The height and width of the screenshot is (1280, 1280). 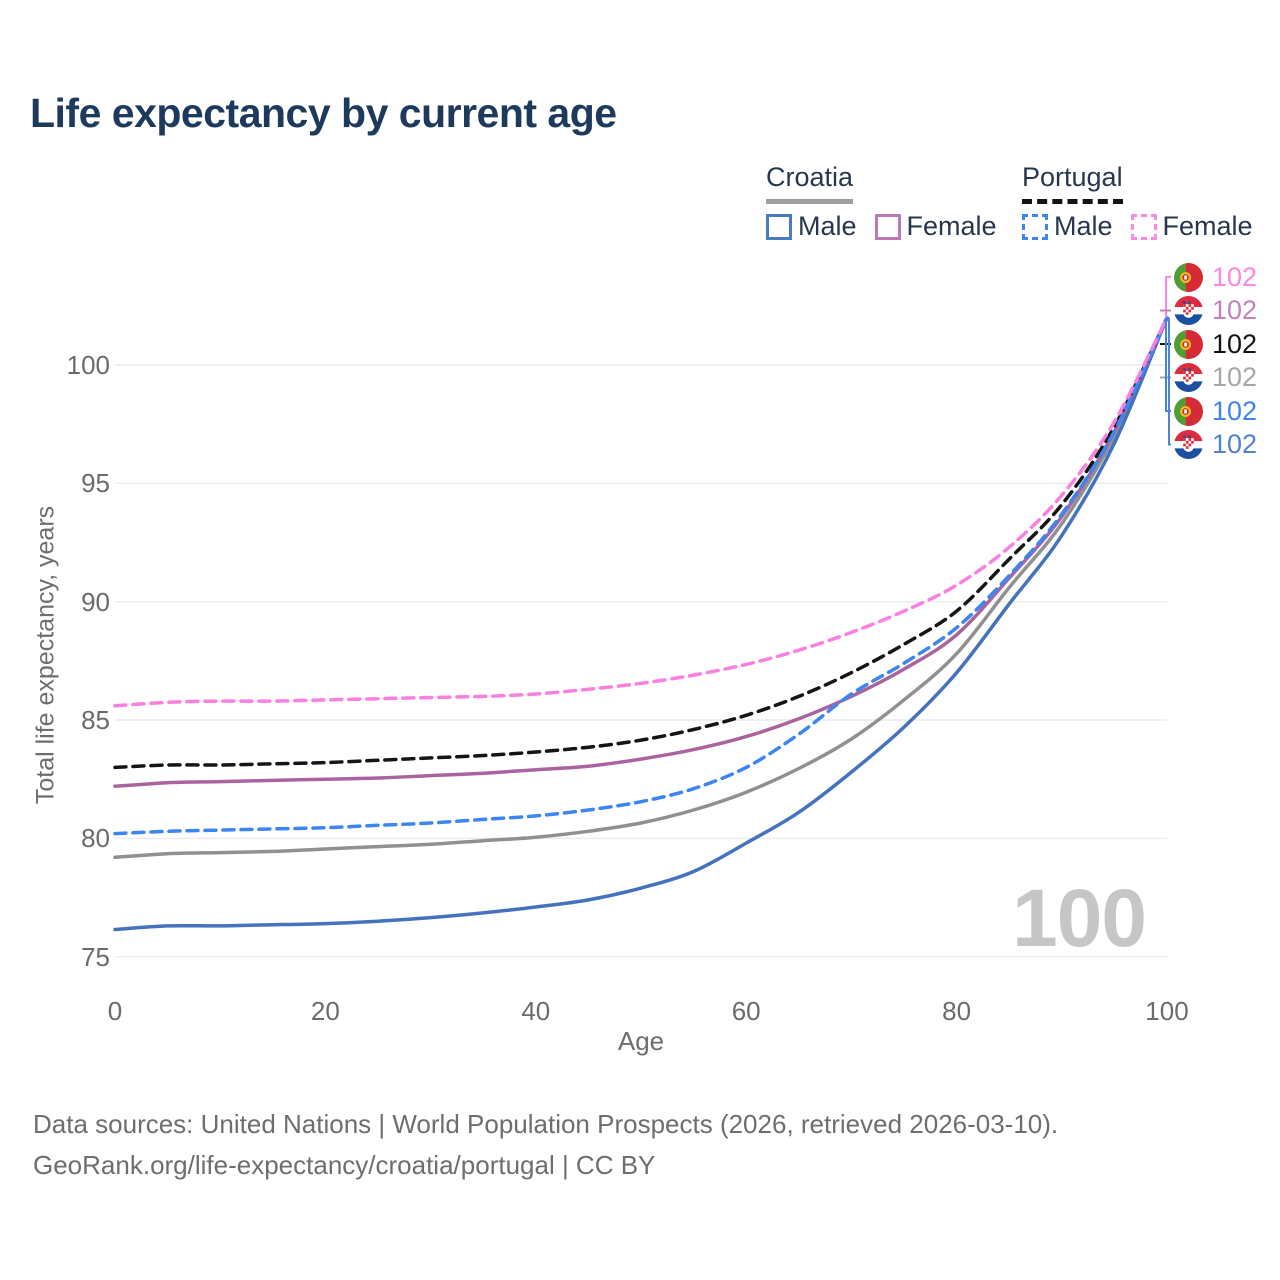 I want to click on legend-country-croatia: Croatia, so click(x=810, y=183).